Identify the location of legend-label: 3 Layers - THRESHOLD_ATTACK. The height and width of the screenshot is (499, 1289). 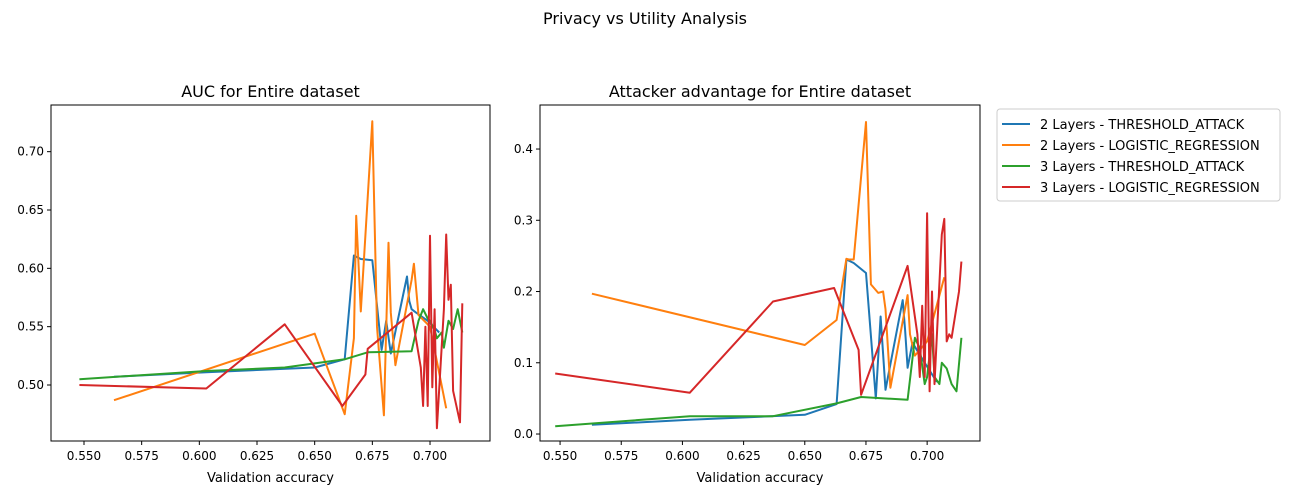
(1142, 167).